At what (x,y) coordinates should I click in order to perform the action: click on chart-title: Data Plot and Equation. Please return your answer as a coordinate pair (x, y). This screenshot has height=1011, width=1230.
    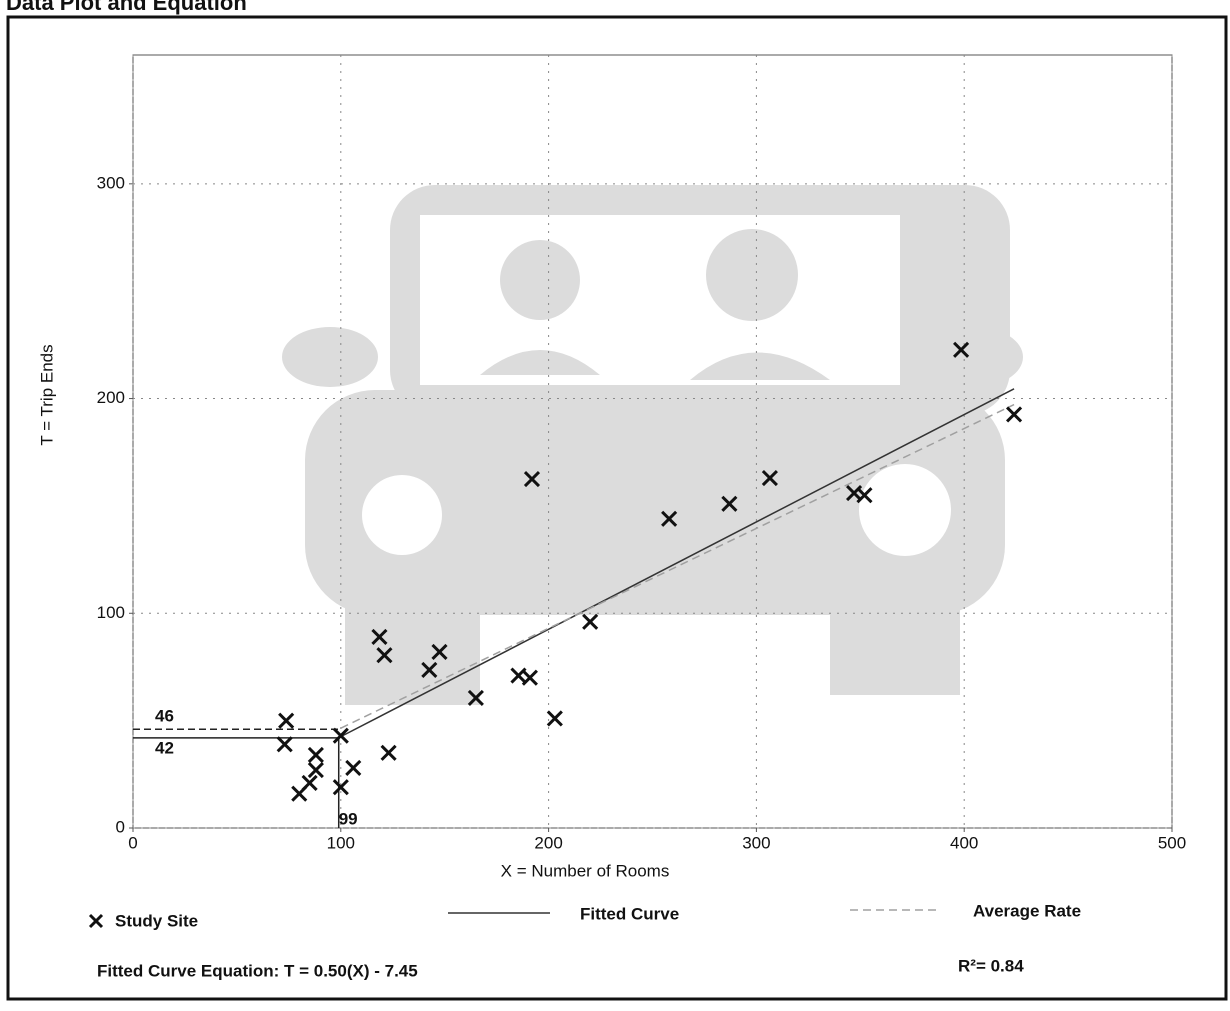
    Looking at the image, I should click on (126, 7).